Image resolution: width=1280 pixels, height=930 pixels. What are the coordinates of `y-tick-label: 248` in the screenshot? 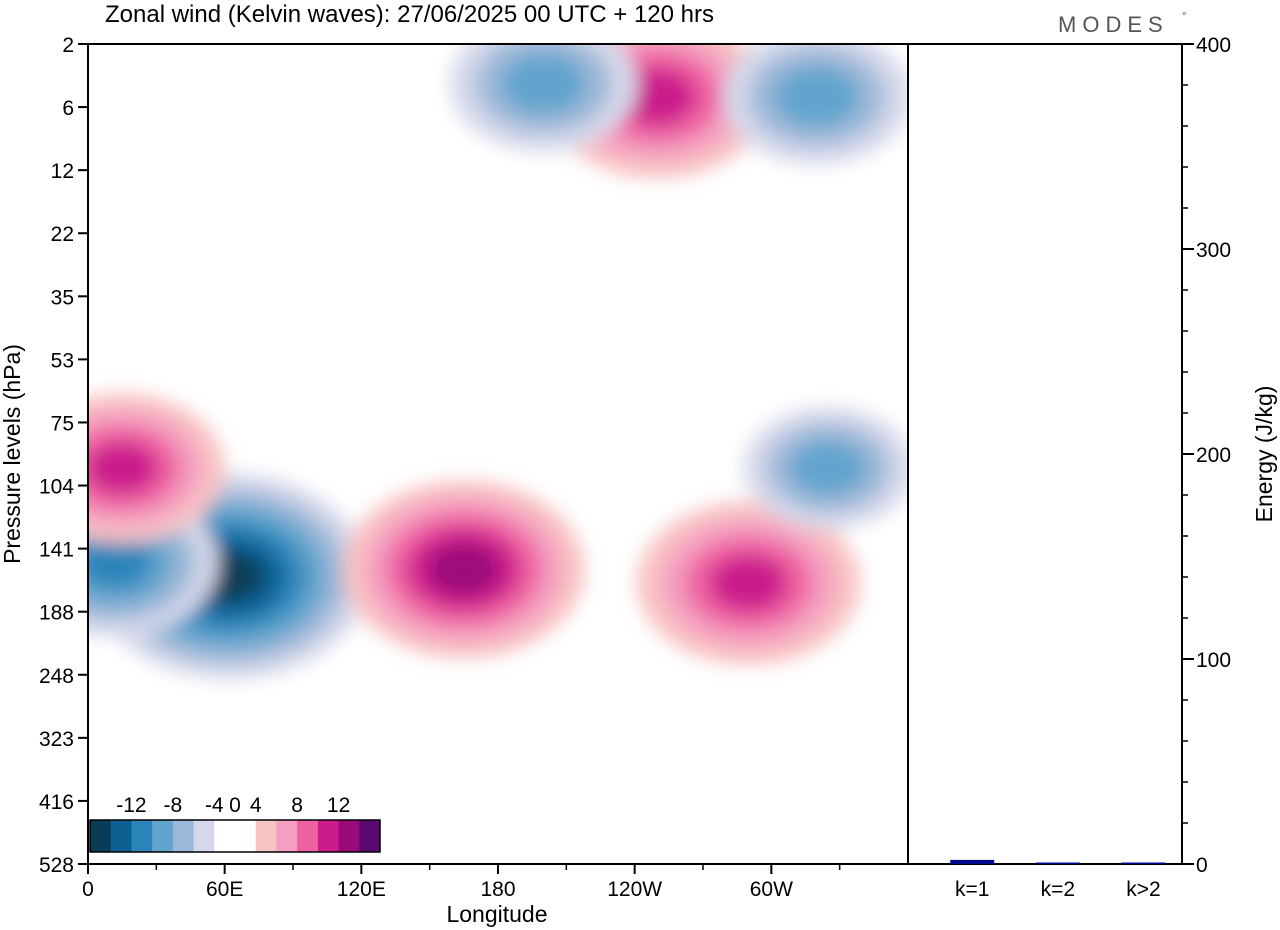 It's located at (56, 676).